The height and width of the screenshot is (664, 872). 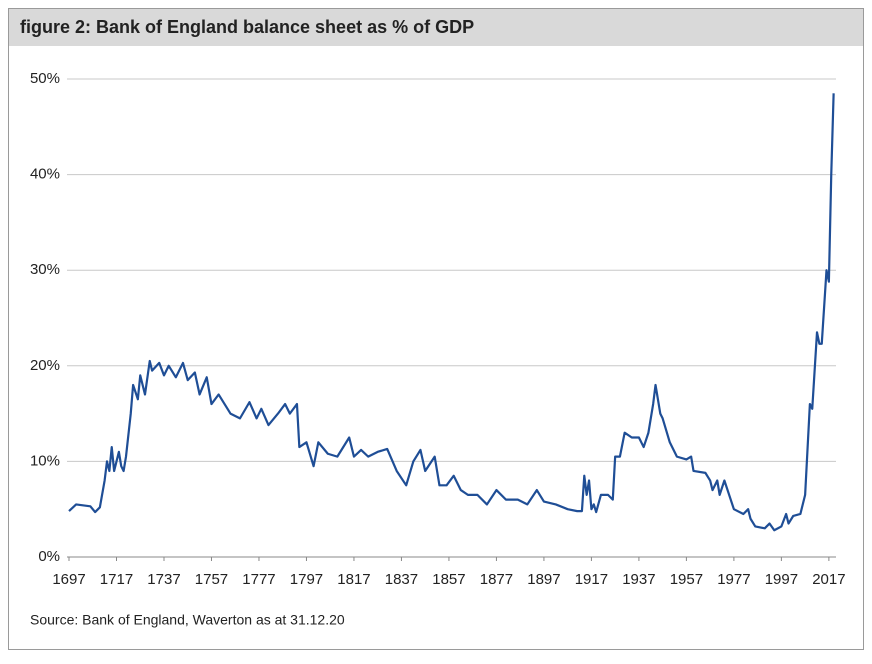 I want to click on x-tick-label: 1997, so click(x=781, y=579).